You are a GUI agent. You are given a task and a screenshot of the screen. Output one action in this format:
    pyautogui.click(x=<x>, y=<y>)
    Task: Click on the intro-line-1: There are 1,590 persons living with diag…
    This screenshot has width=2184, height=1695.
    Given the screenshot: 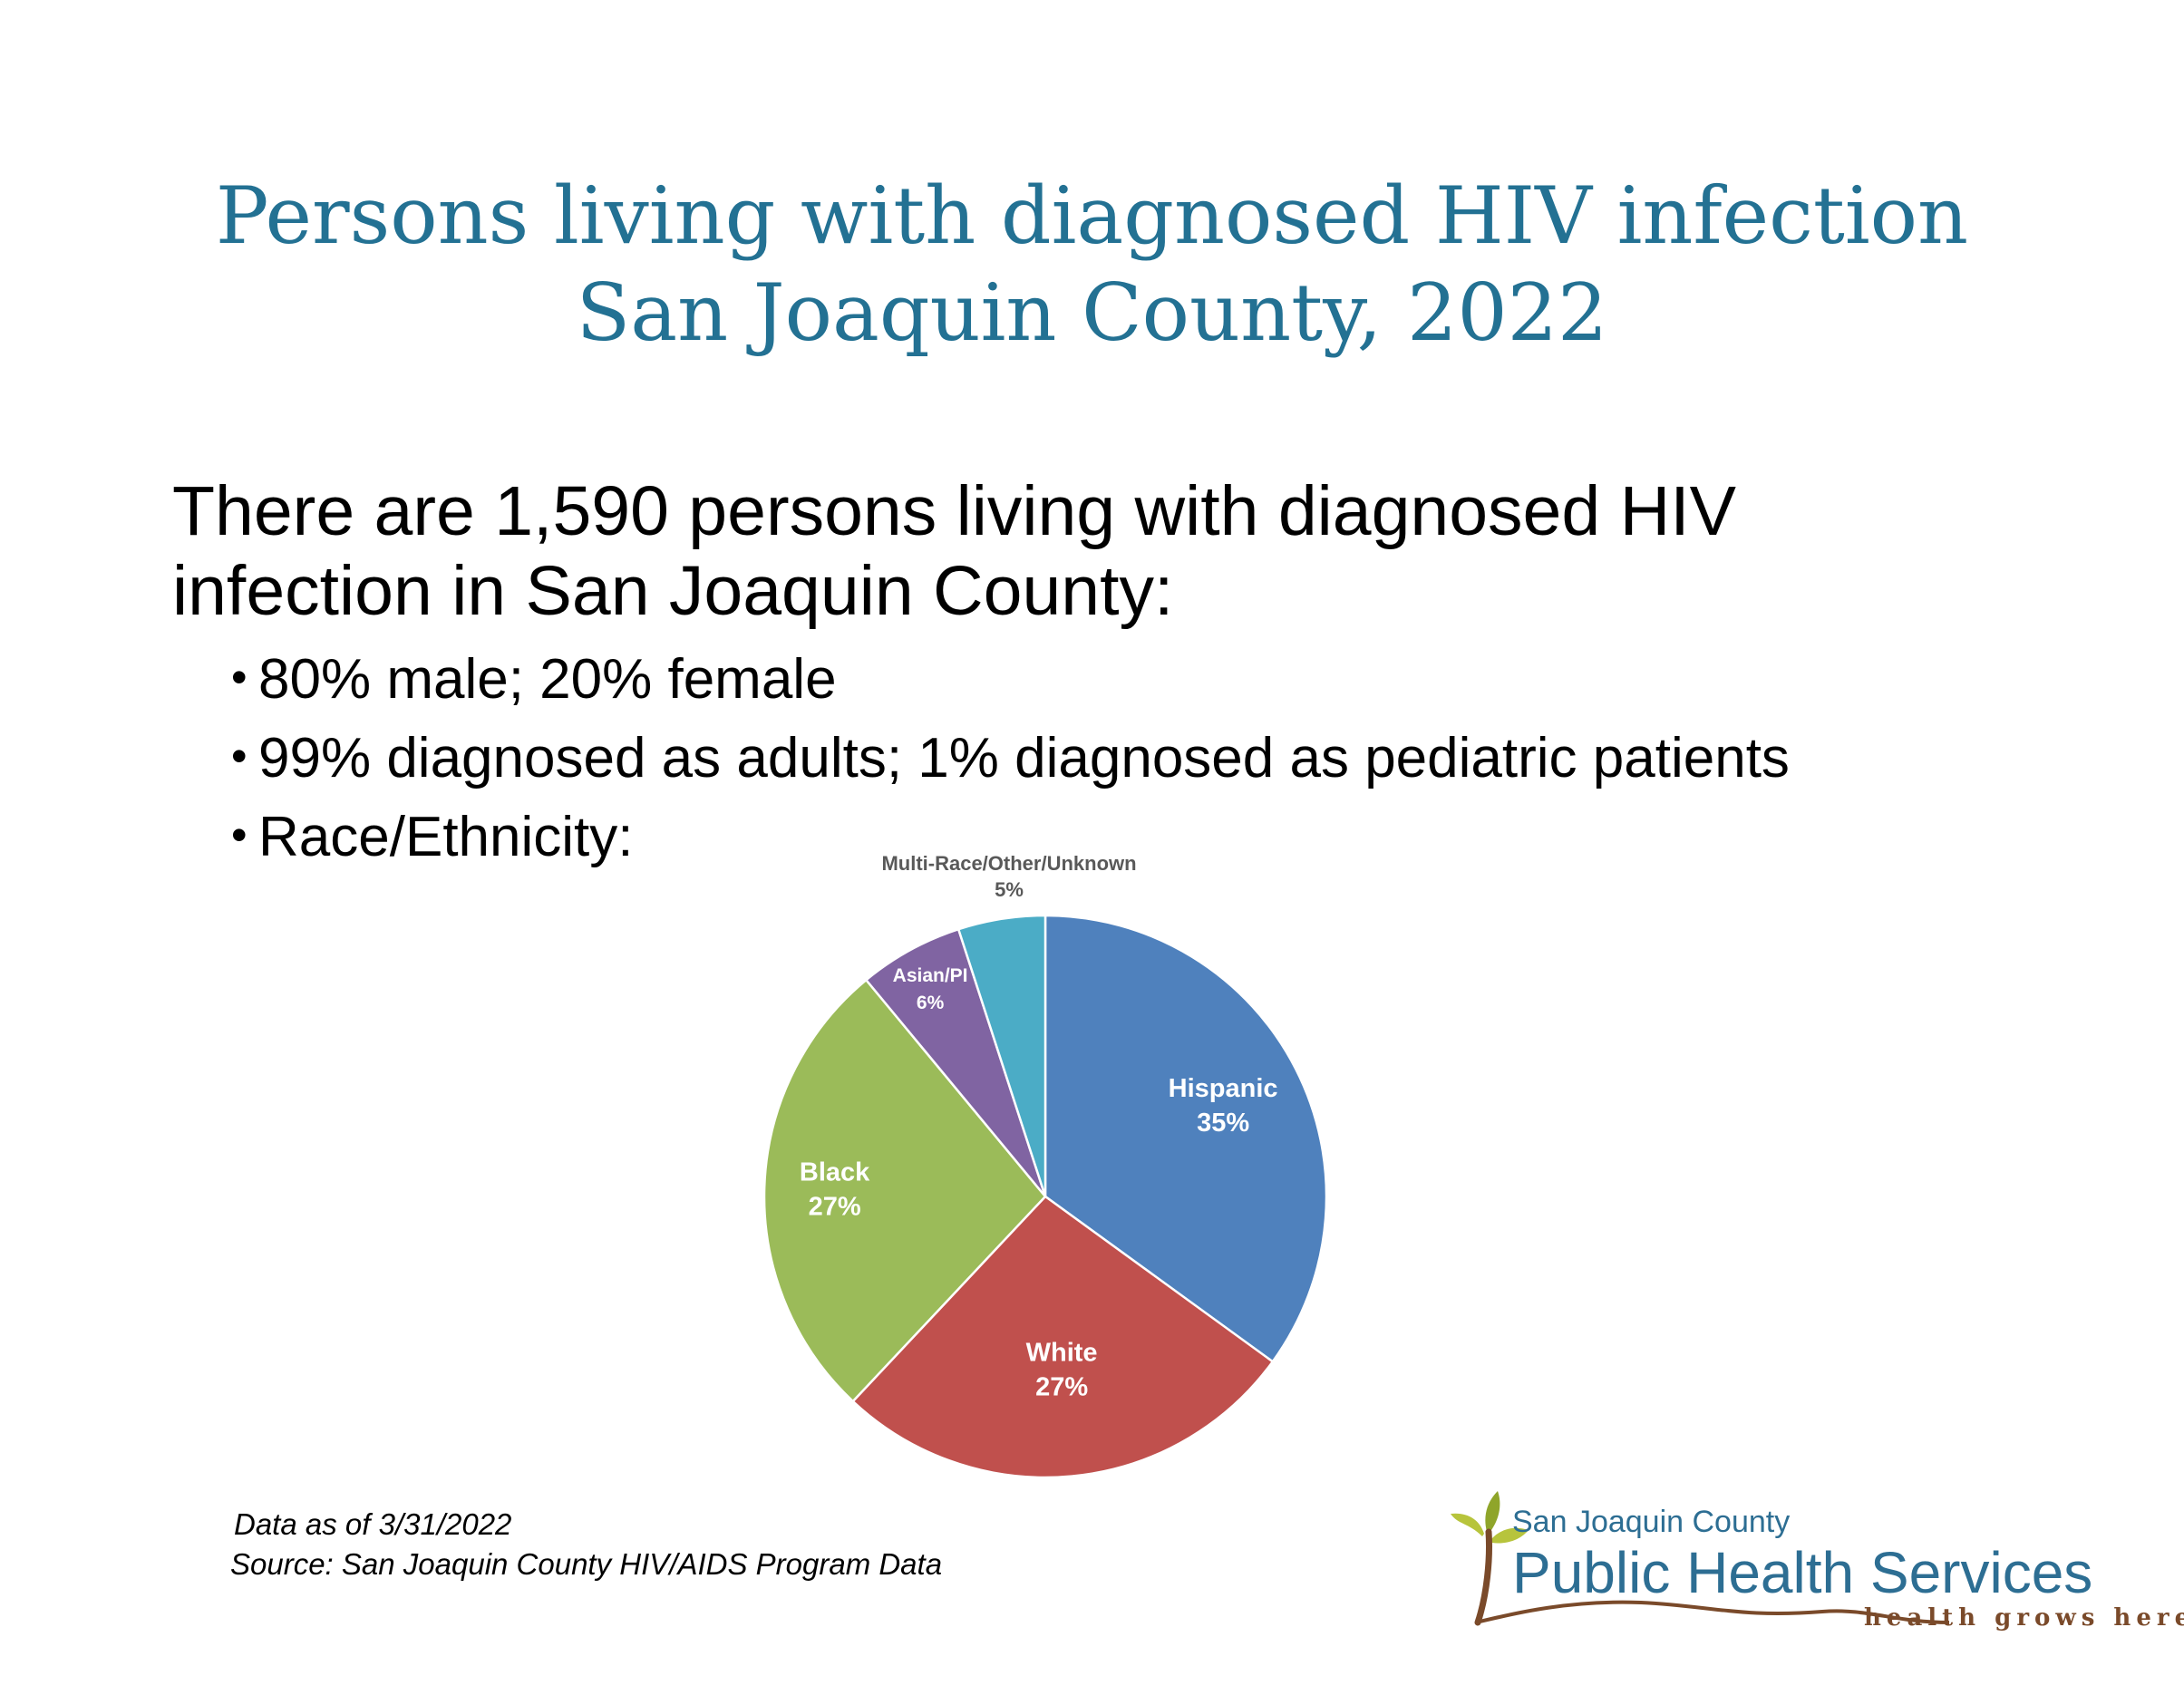 What is the action you would take?
    pyautogui.click(x=954, y=511)
    